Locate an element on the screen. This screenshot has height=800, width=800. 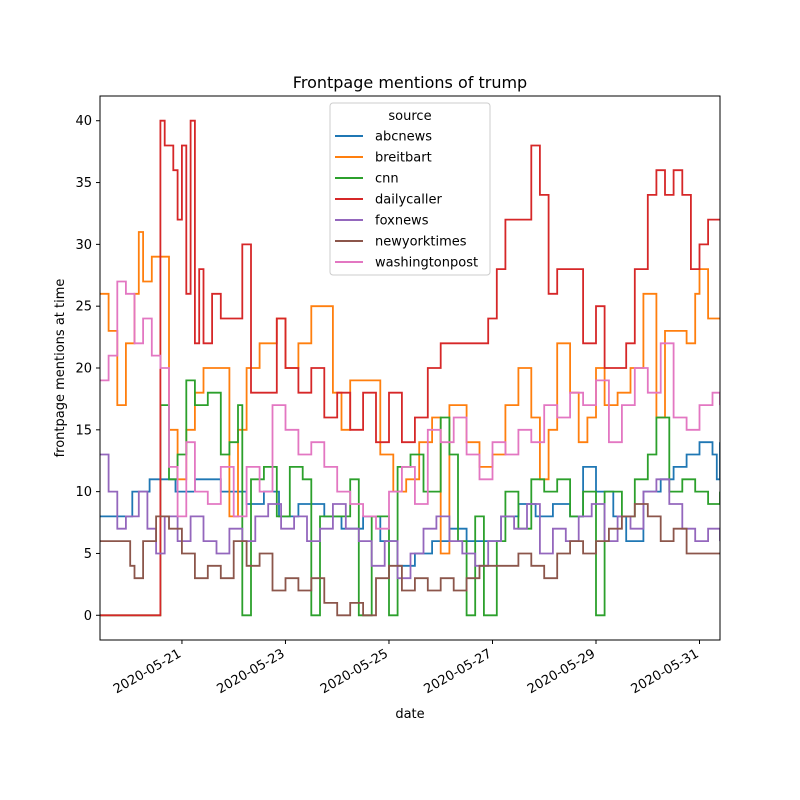
y-tick-label: 5 is located at coordinates (88, 554).